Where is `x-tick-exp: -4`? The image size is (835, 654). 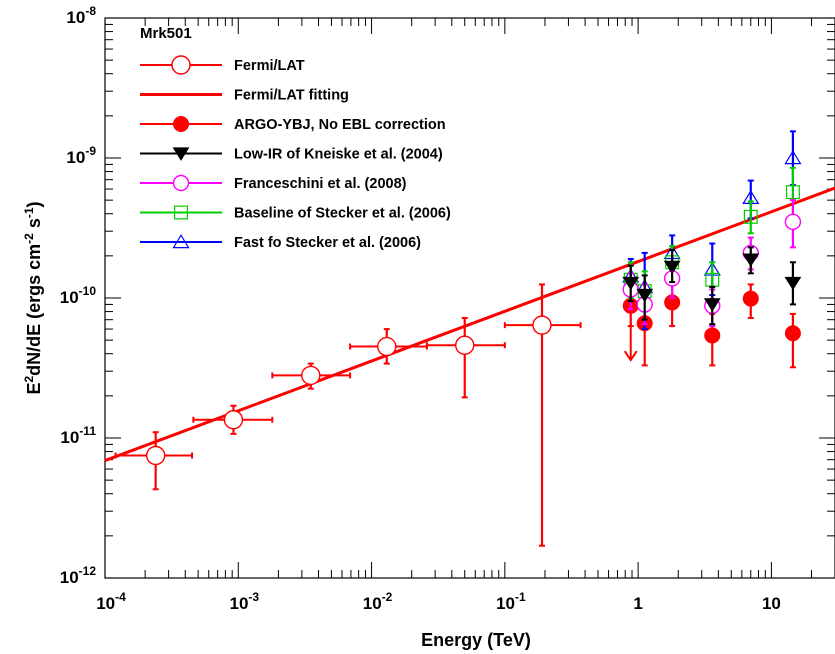 x-tick-exp: -4 is located at coordinates (120, 597).